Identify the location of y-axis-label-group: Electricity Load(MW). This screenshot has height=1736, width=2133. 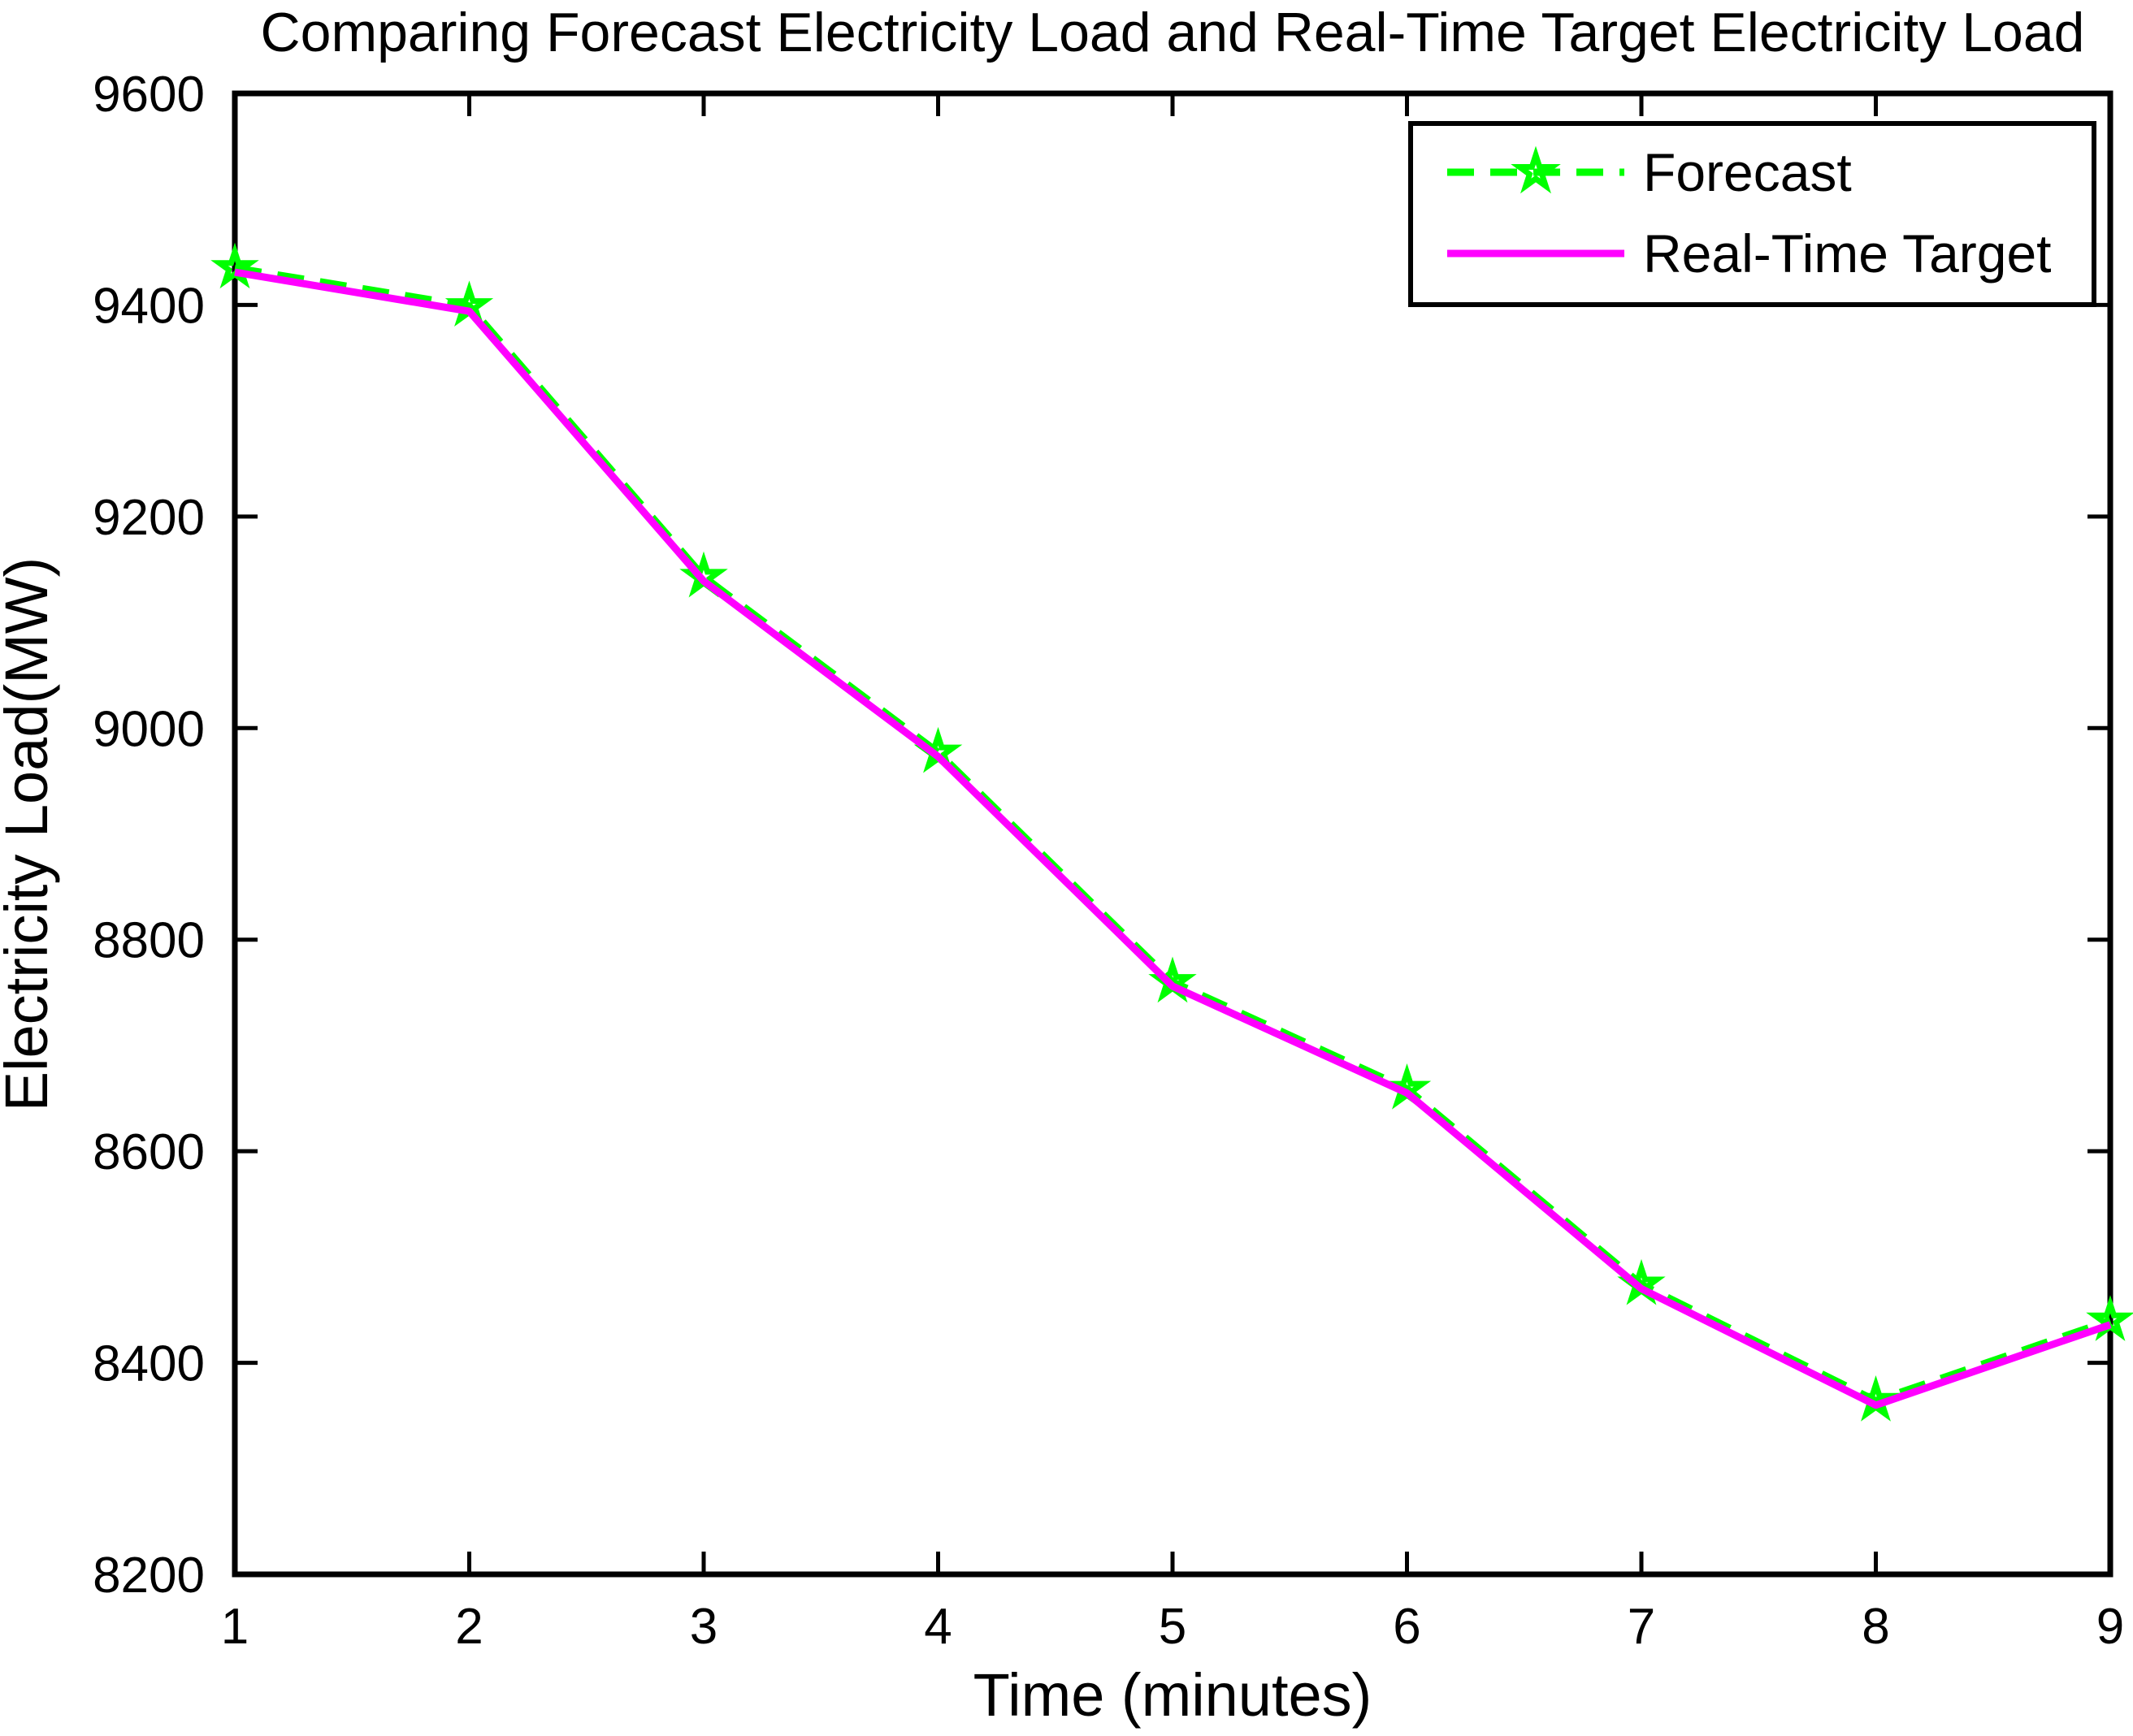
(30, 835).